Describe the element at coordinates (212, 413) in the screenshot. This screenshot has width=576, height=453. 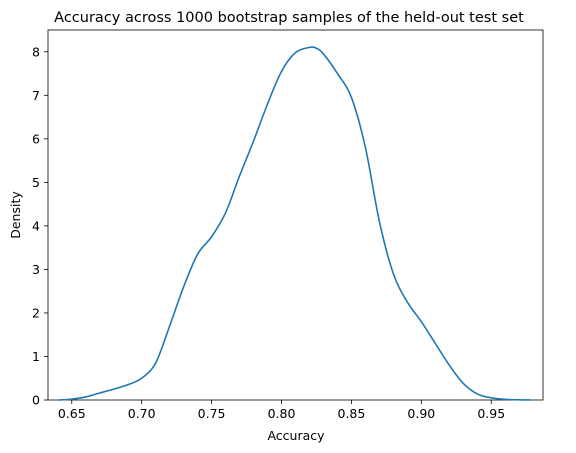
I see `x-tick-label: 0.75` at that location.